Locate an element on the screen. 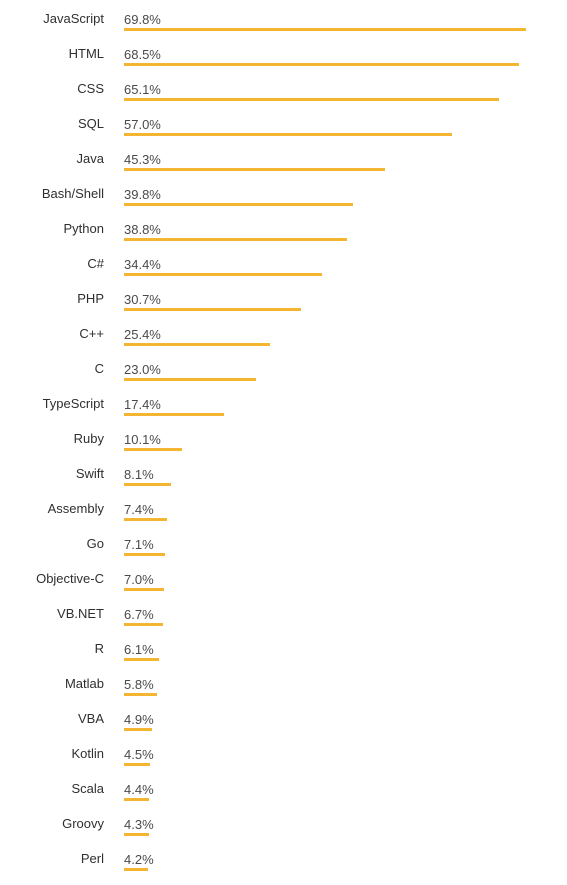  bar-row: SQL 57.0% is located at coordinates (283, 130).